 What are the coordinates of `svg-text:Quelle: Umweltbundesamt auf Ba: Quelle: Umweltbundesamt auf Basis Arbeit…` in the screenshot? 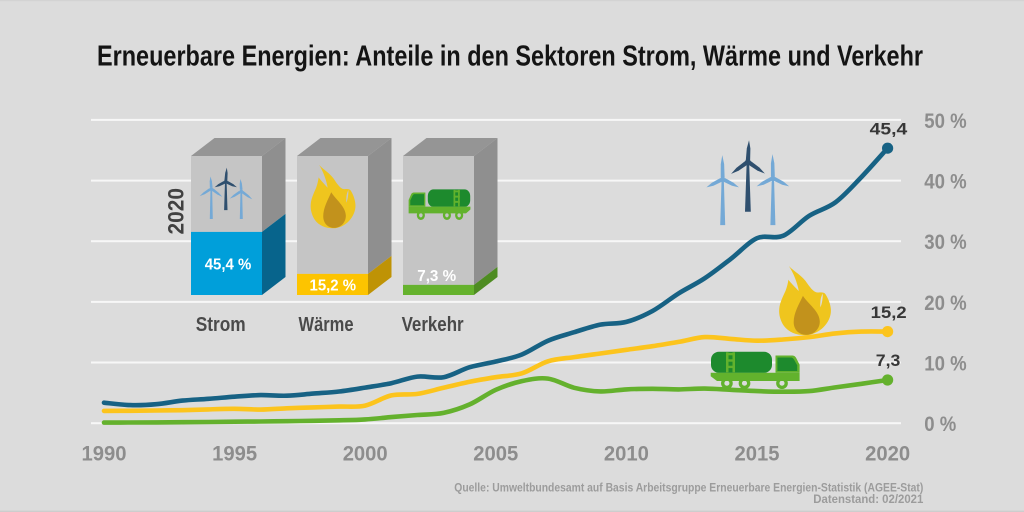 It's located at (688, 489).